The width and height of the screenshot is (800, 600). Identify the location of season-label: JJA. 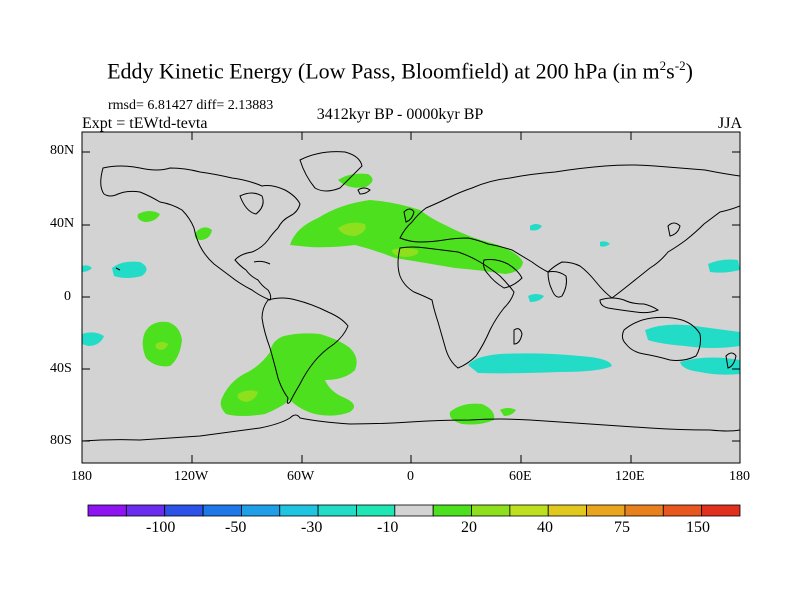
(729, 123).